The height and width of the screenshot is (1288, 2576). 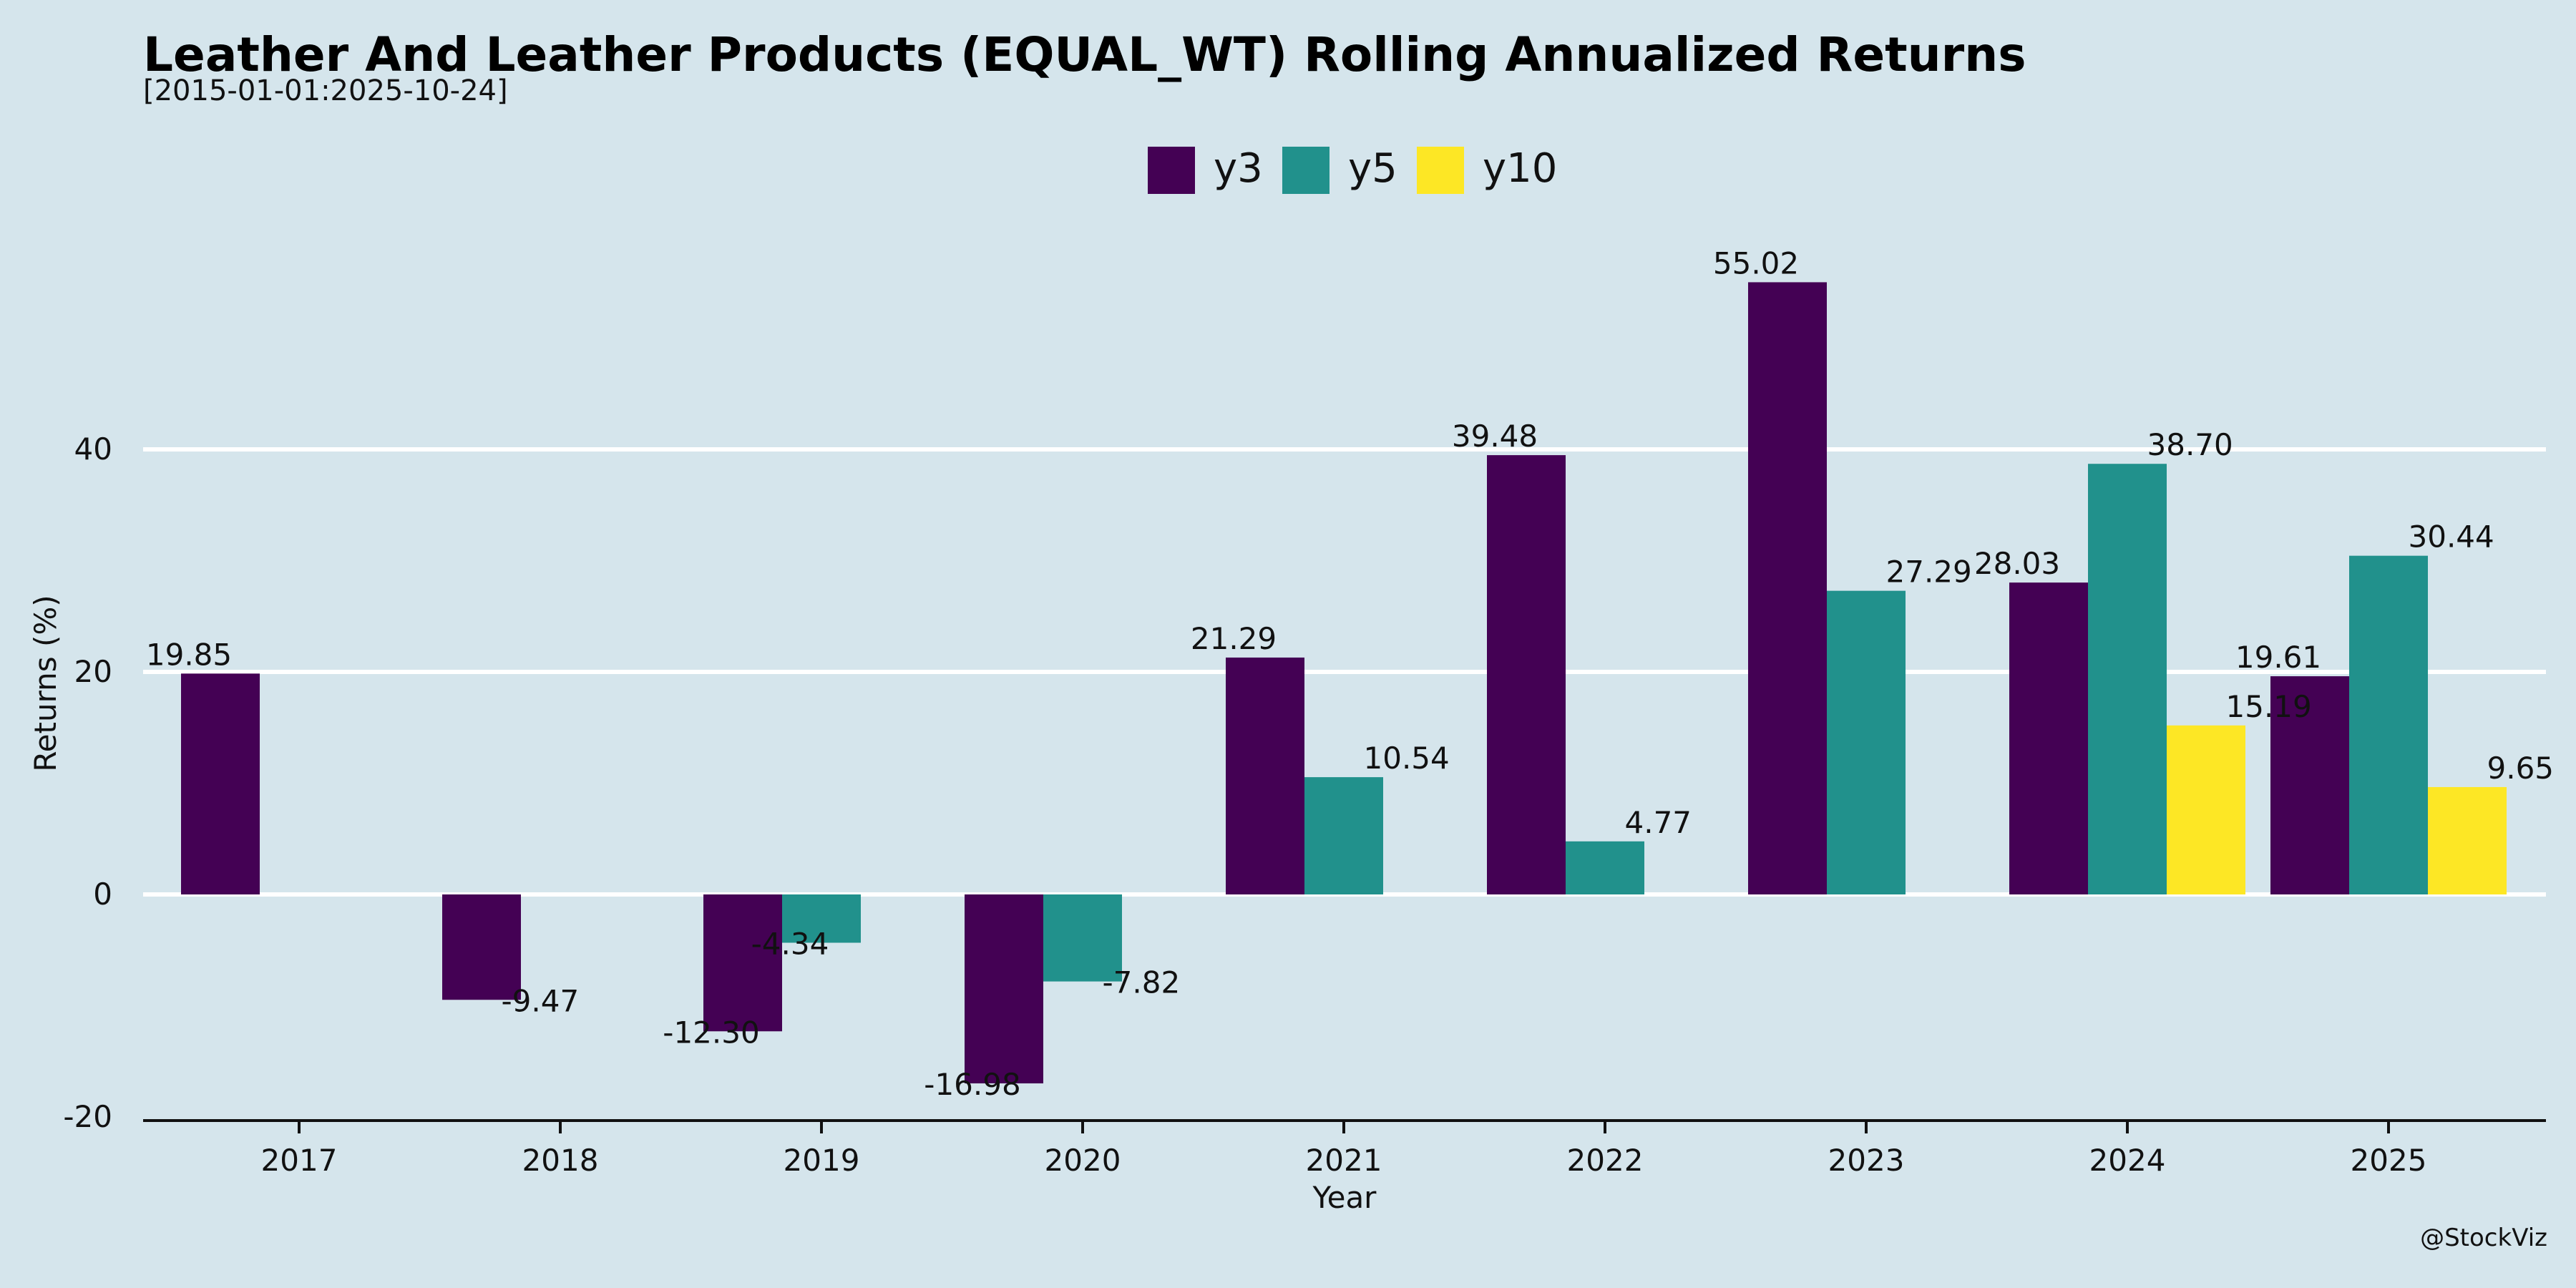 What do you see at coordinates (1520, 168) in the screenshot?
I see `legend-label-y10: y10` at bounding box center [1520, 168].